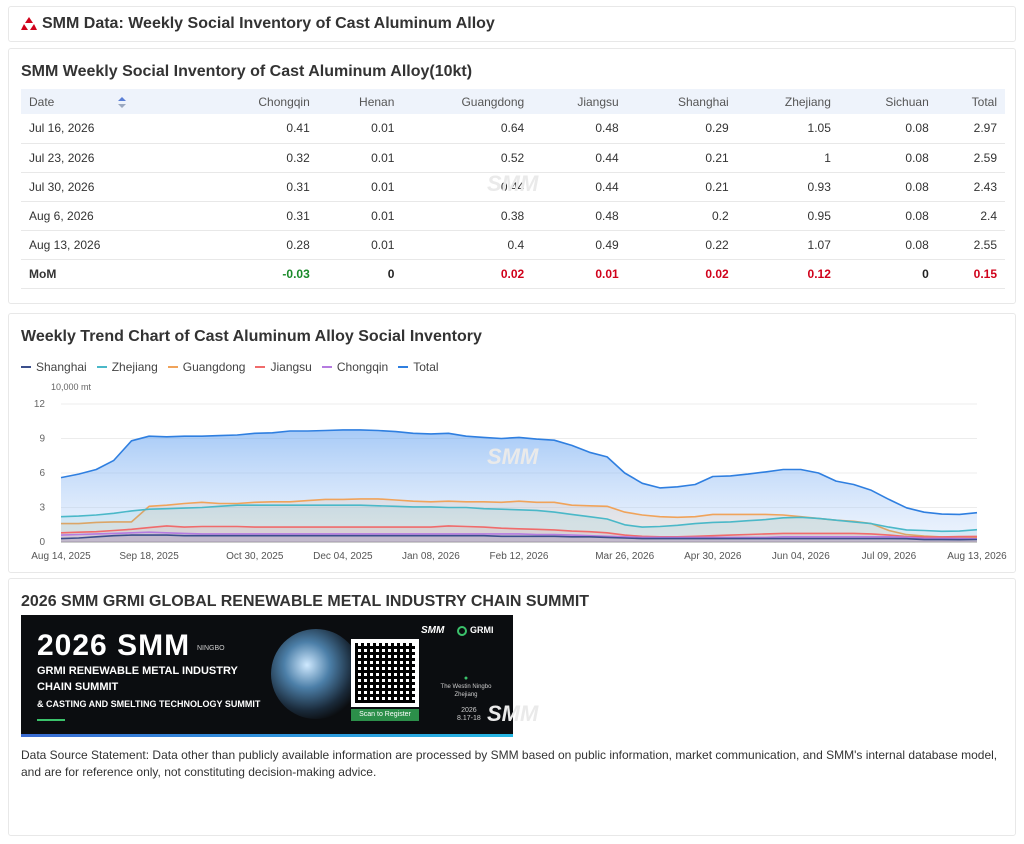 Image resolution: width=1024 pixels, height=844 pixels. What do you see at coordinates (362, 367) in the screenshot?
I see `legend-label: Chongqin` at bounding box center [362, 367].